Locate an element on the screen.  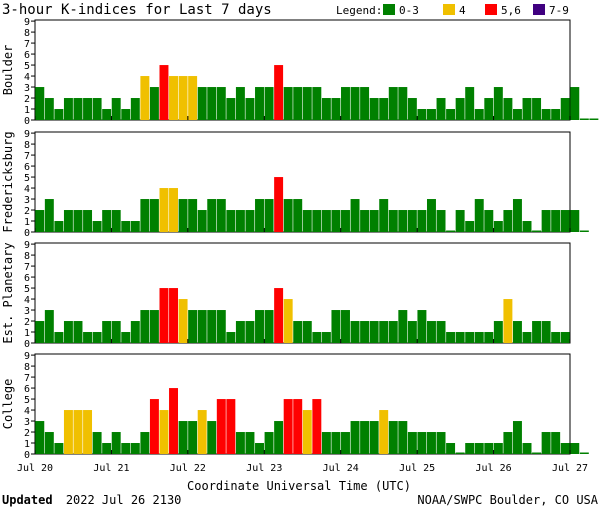
y-tick-label: 3 is located at coordinates (27, 422).